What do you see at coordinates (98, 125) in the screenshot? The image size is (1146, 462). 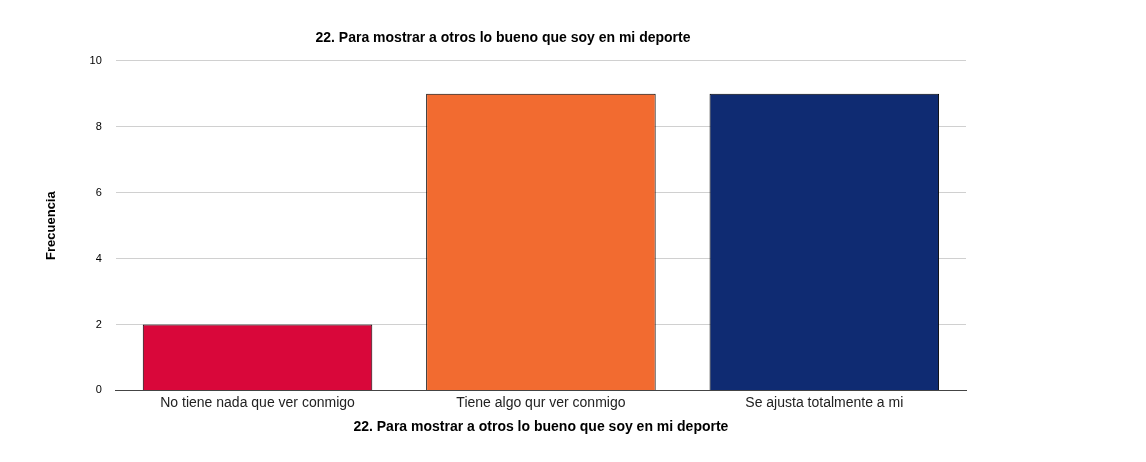 I see `y-tick-label: 8` at bounding box center [98, 125].